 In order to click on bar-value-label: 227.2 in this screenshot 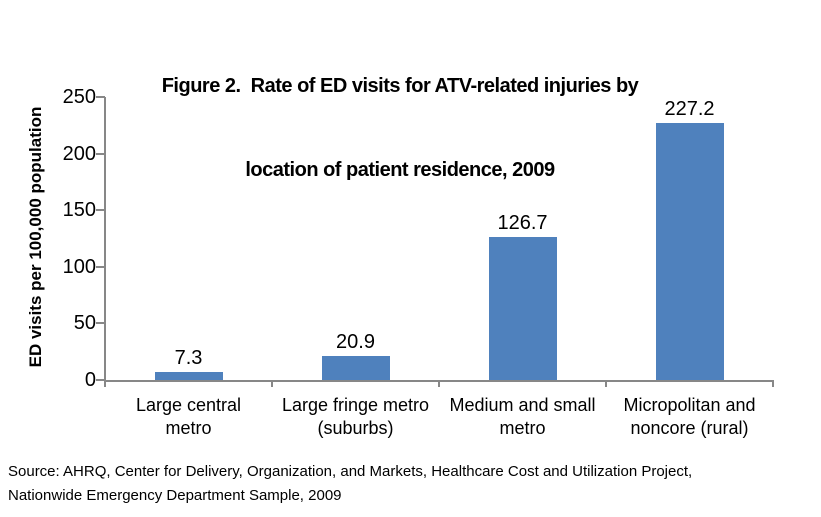, I will do `click(689, 108)`.